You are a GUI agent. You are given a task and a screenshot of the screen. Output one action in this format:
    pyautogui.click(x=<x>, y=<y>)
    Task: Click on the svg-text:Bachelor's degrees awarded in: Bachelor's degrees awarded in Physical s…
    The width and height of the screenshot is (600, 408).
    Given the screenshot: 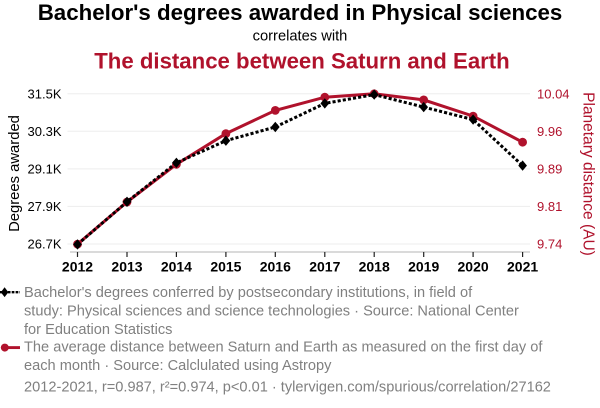 What is the action you would take?
    pyautogui.click(x=300, y=12)
    